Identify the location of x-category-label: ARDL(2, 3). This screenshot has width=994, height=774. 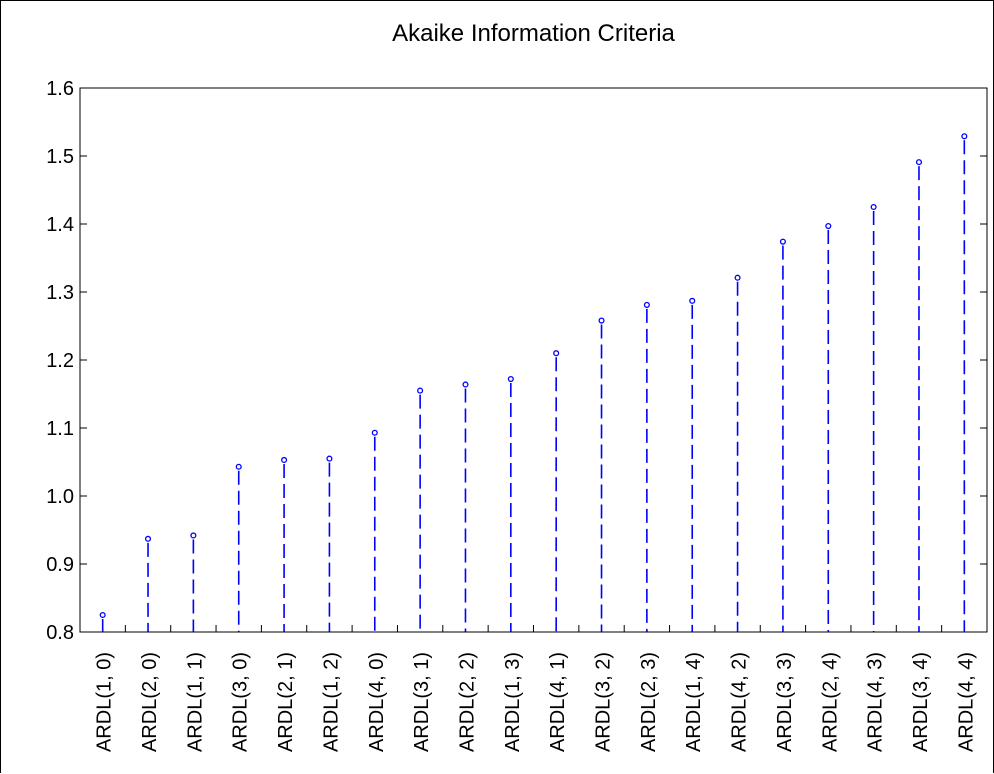
(649, 702).